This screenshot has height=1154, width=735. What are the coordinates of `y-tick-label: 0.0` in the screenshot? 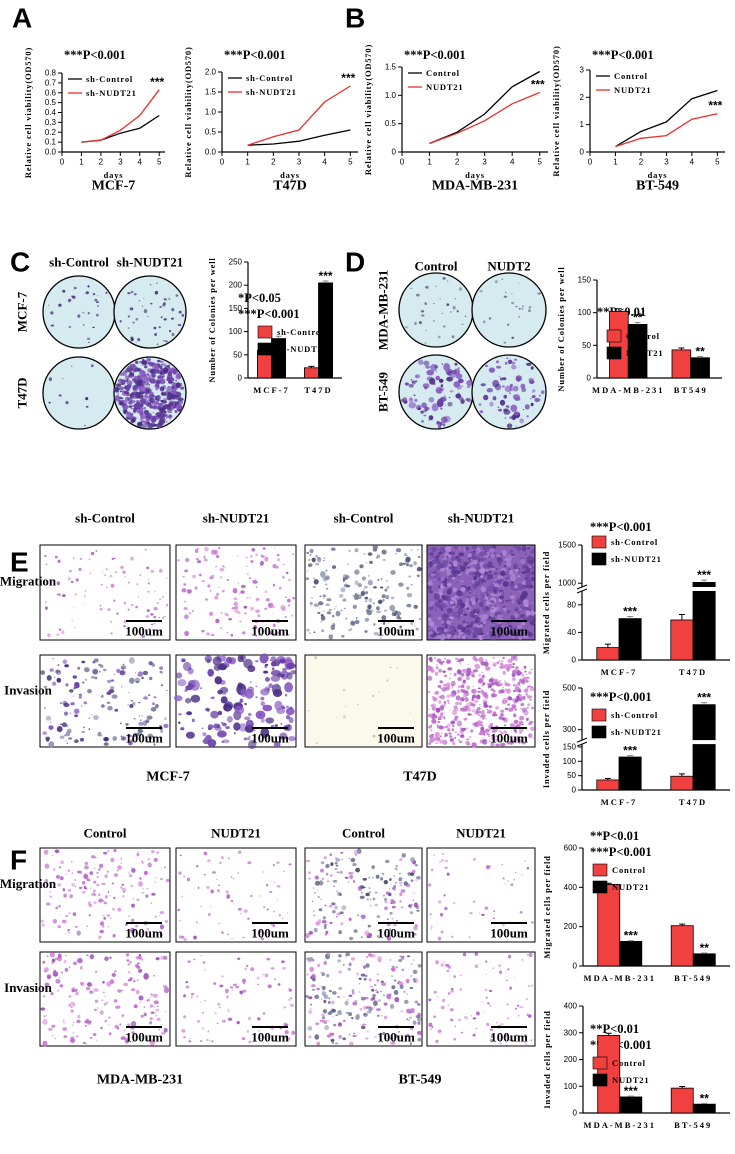 It's located at (211, 152).